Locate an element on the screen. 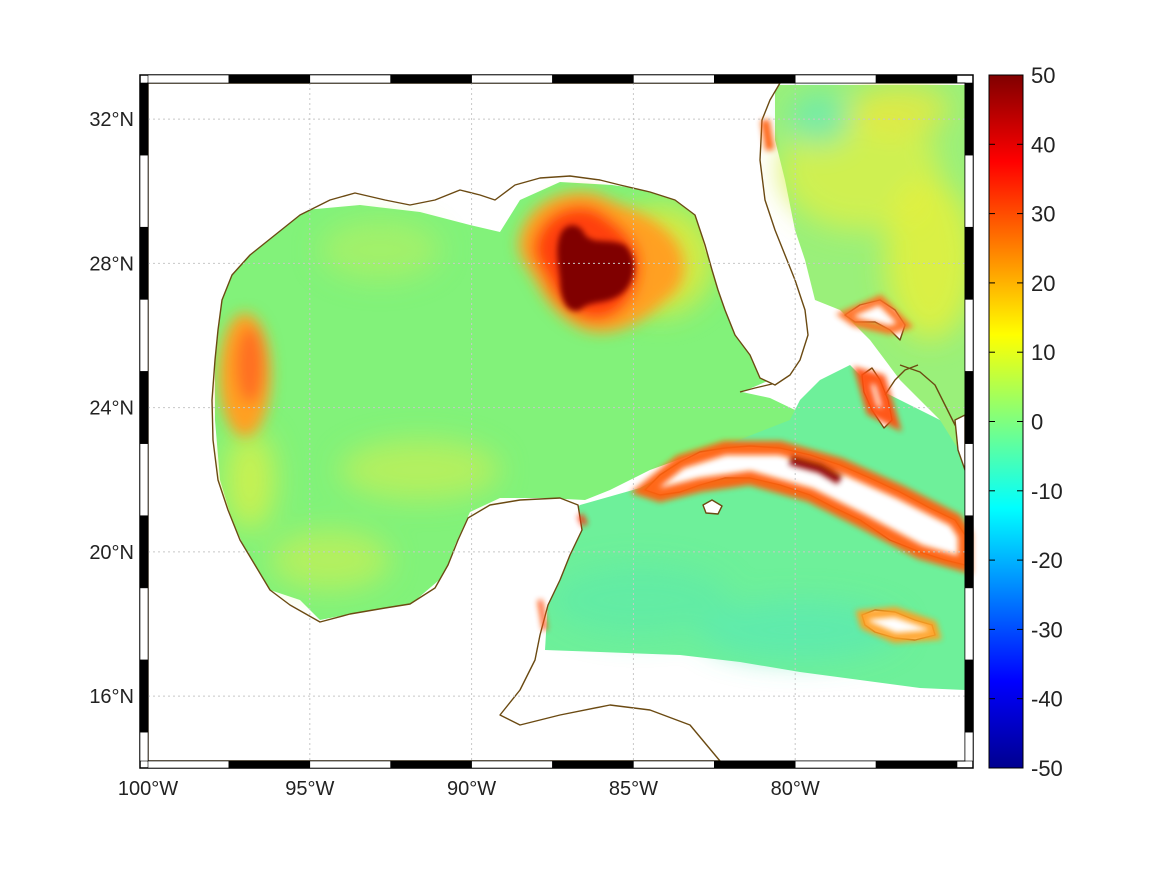 The image size is (1167, 875). lat-label-0: 32°N is located at coordinates (111, 120).